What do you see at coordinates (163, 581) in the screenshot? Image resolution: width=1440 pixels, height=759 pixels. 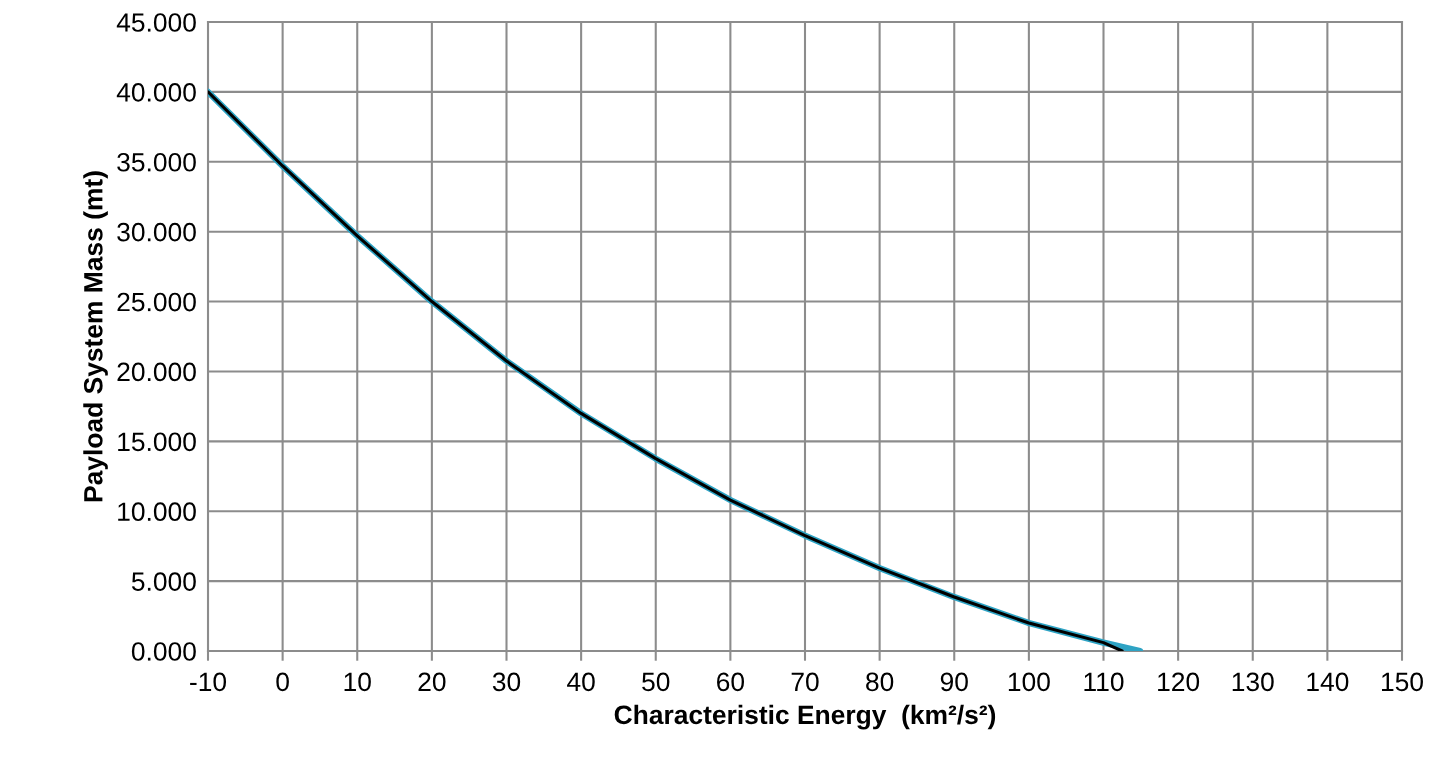 I see `y-tick-label: 5.000` at bounding box center [163, 581].